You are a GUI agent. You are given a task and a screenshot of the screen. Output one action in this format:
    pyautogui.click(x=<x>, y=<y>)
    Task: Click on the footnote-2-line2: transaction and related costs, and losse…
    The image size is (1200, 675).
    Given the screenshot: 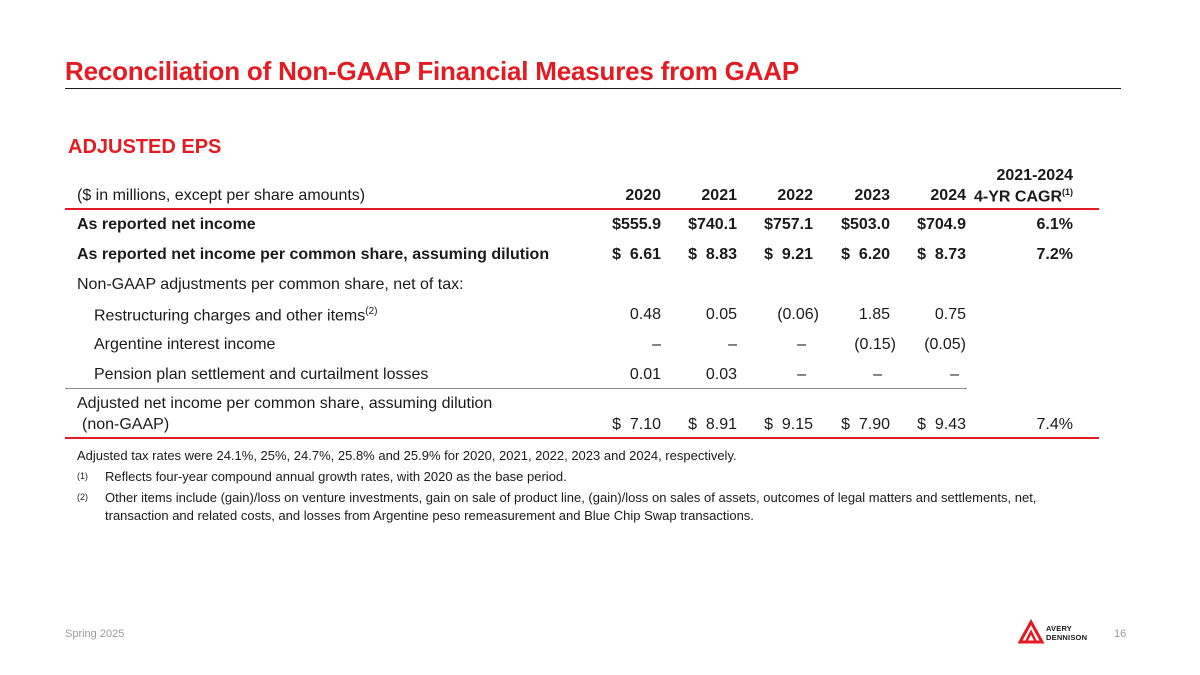 What is the action you would take?
    pyautogui.click(x=429, y=515)
    